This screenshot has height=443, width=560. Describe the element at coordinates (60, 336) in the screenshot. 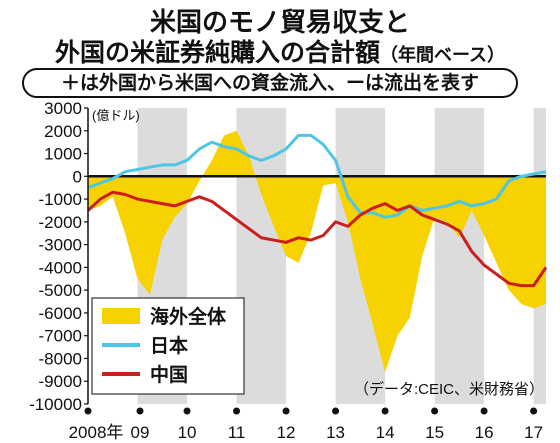

I see `y-tick-label: -7000` at that location.